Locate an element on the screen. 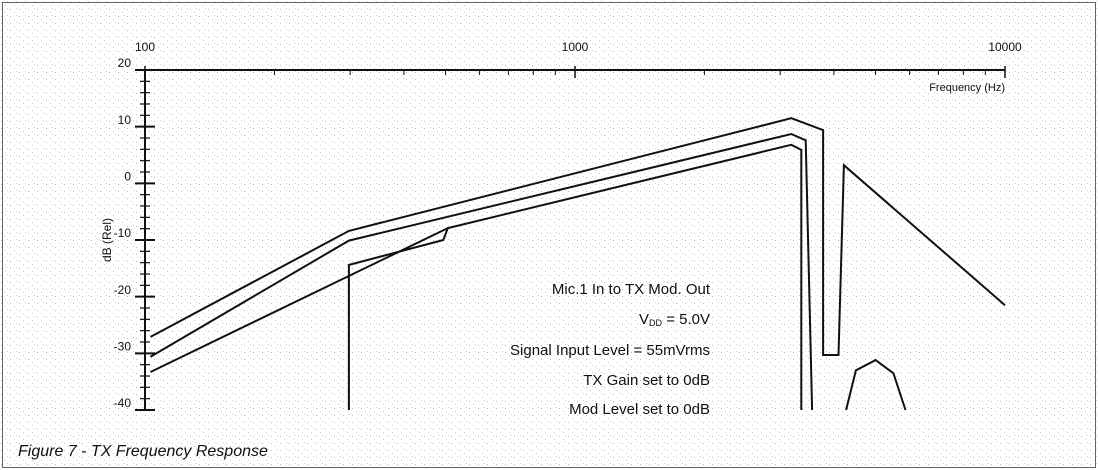 Image resolution: width=1098 pixels, height=470 pixels. vdd-symbol: V is located at coordinates (644, 319).